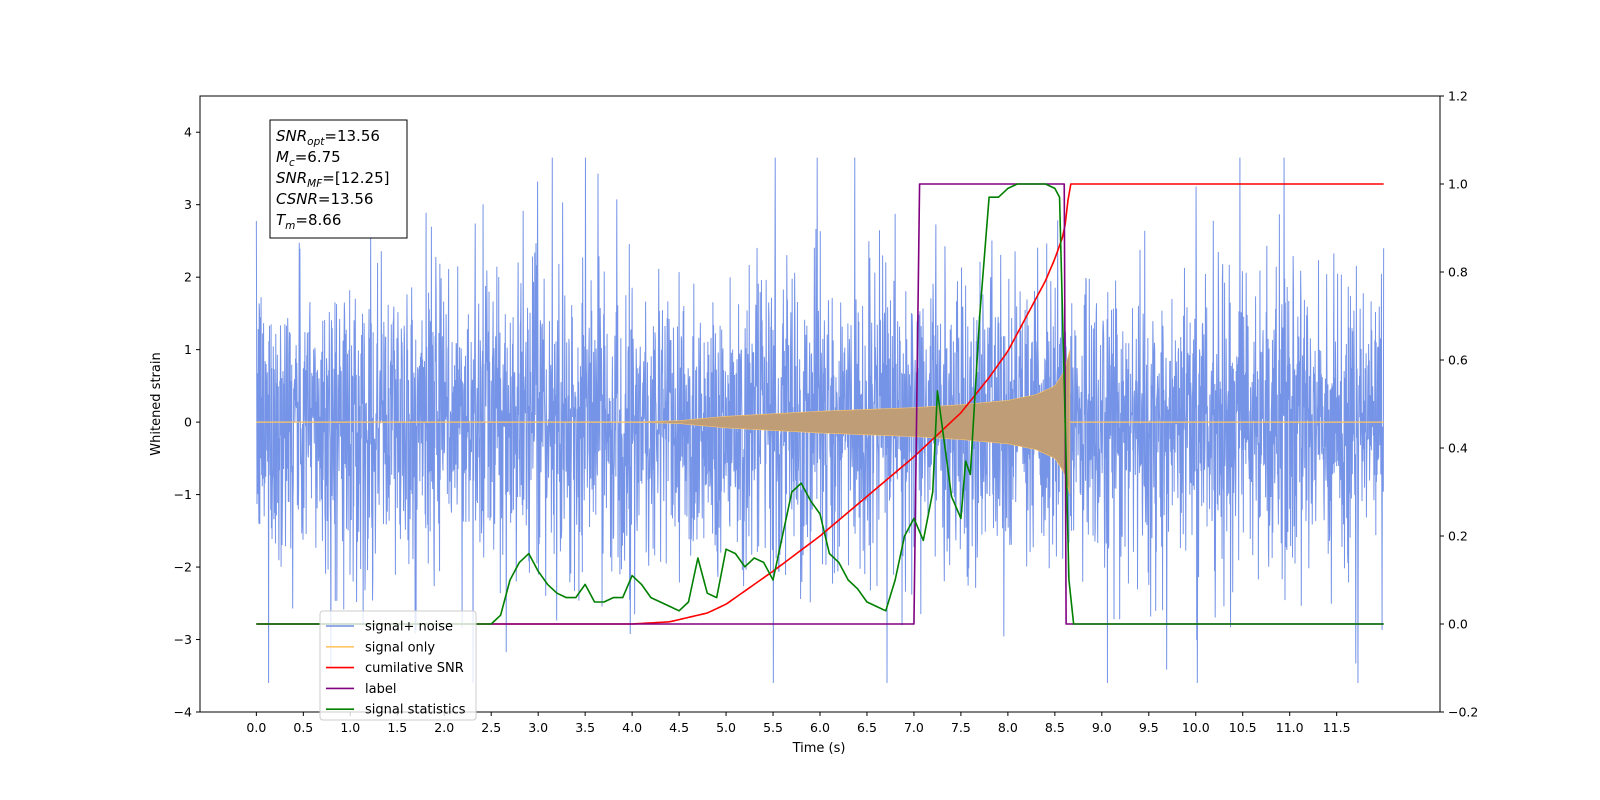  I want to click on x-tick-label: 4.5, so click(679, 727).